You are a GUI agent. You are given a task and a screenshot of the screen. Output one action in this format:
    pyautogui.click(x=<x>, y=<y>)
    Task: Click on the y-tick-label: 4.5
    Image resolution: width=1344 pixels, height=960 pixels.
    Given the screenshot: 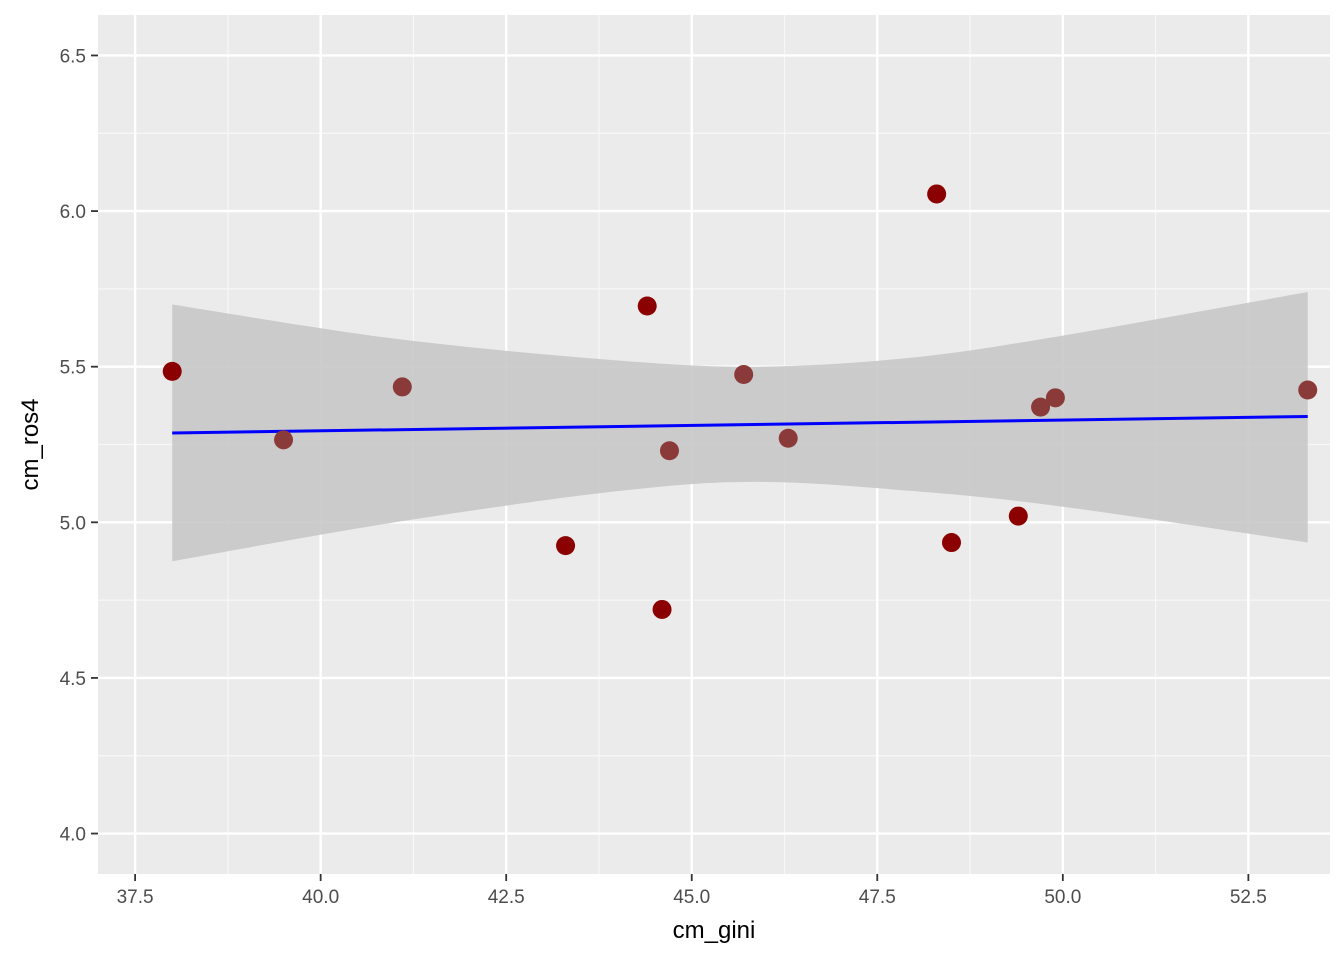 What is the action you would take?
    pyautogui.click(x=73, y=679)
    